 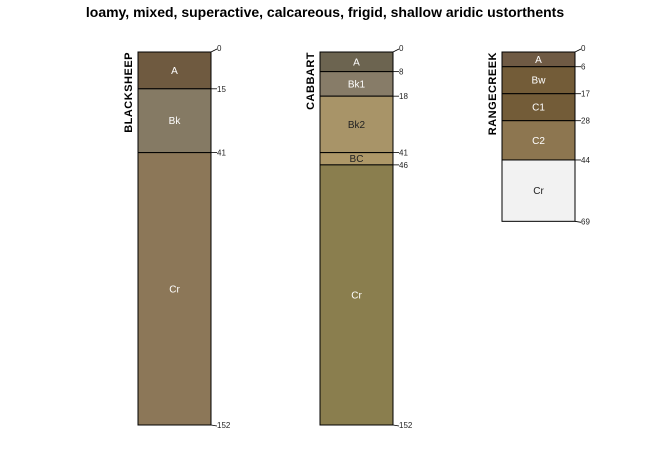 I want to click on depth-tick-label: 69, so click(x=585, y=221).